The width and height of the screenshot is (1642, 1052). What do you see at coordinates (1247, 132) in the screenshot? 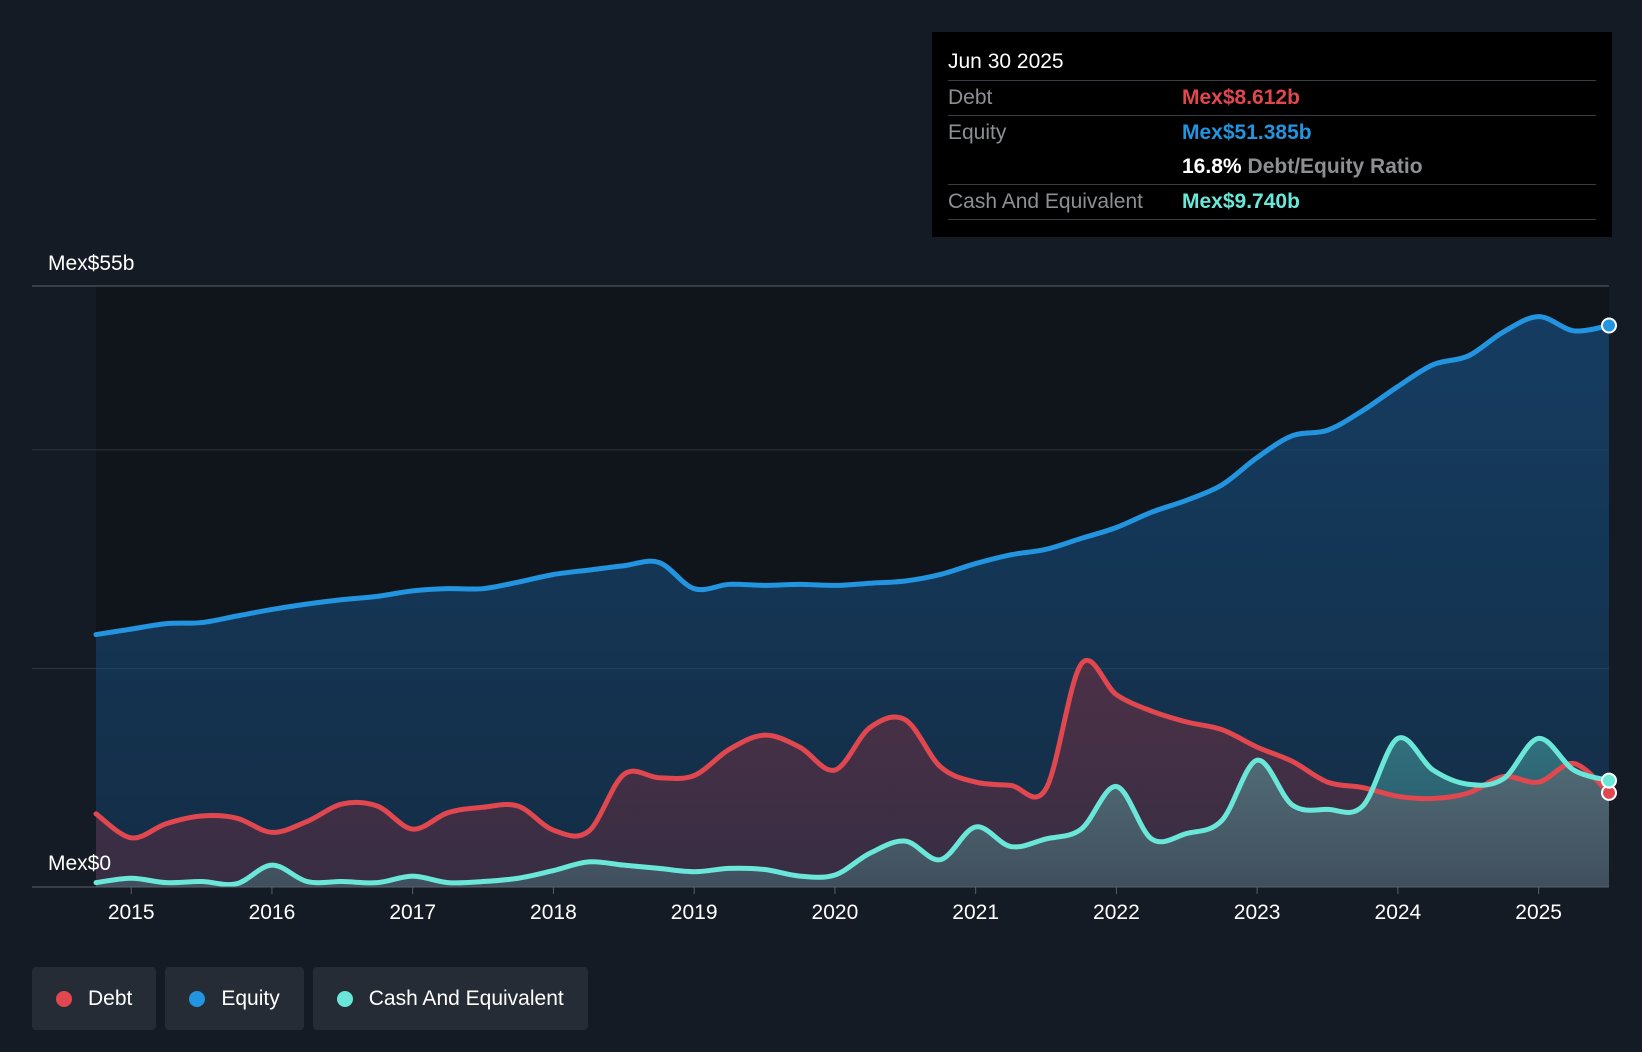
I see `tooltip-equity-value: Mex$51.385b` at bounding box center [1247, 132].